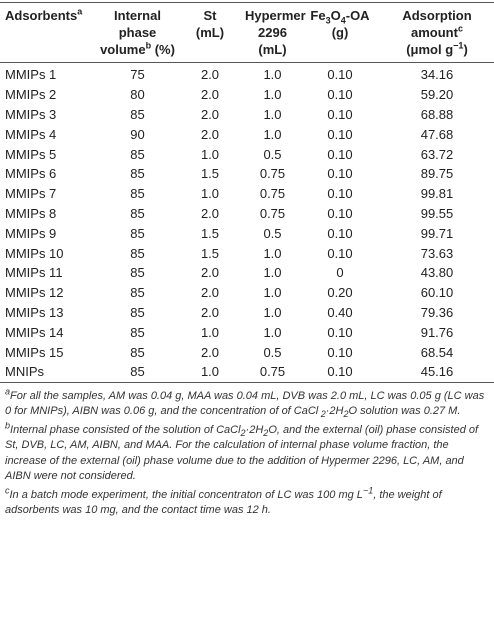 Image resolution: width=494 pixels, height=636 pixels. Describe the element at coordinates (318, 15) in the screenshot. I see `text: Fe` at that location.